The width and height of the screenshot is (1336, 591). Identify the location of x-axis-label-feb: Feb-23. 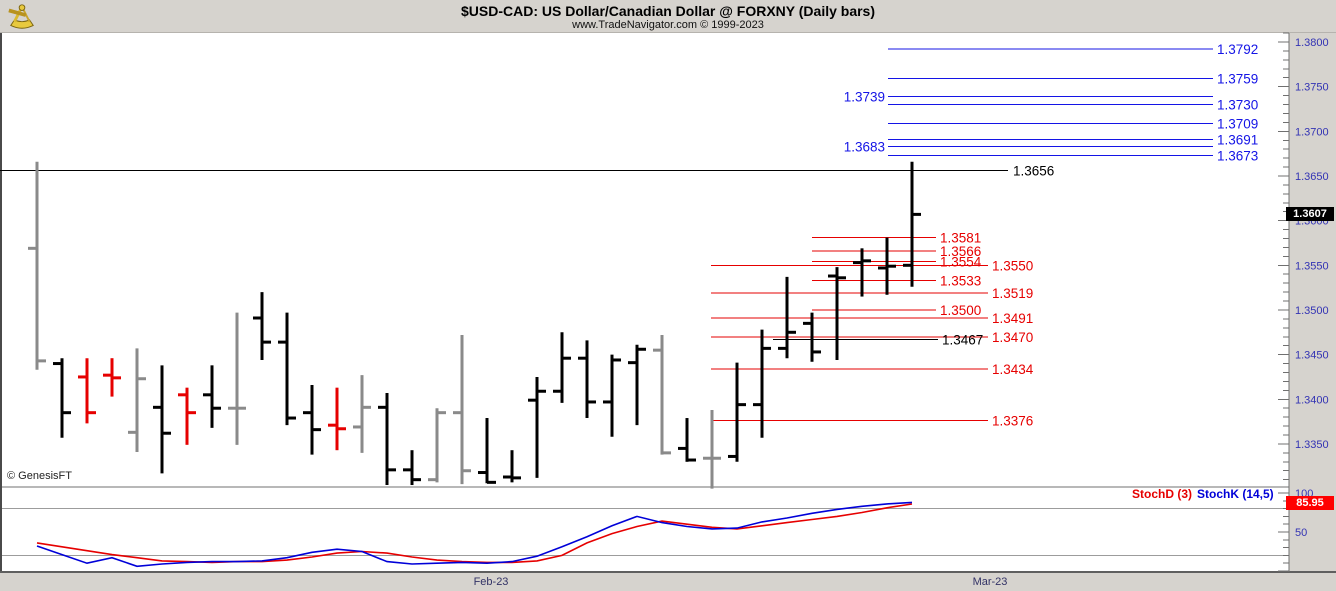
(491, 582).